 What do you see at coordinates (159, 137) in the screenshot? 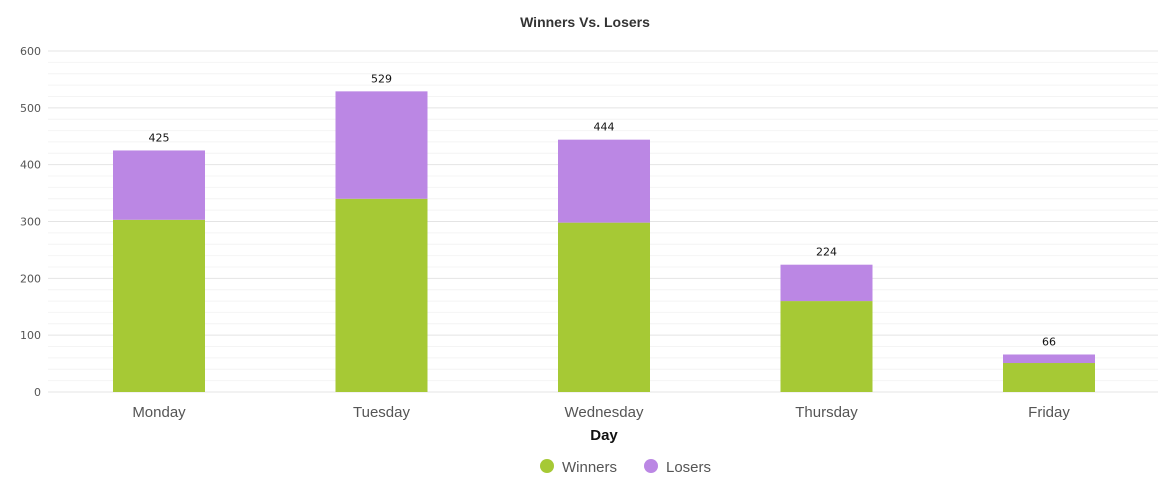
I see `total-data-label: 425` at bounding box center [159, 137].